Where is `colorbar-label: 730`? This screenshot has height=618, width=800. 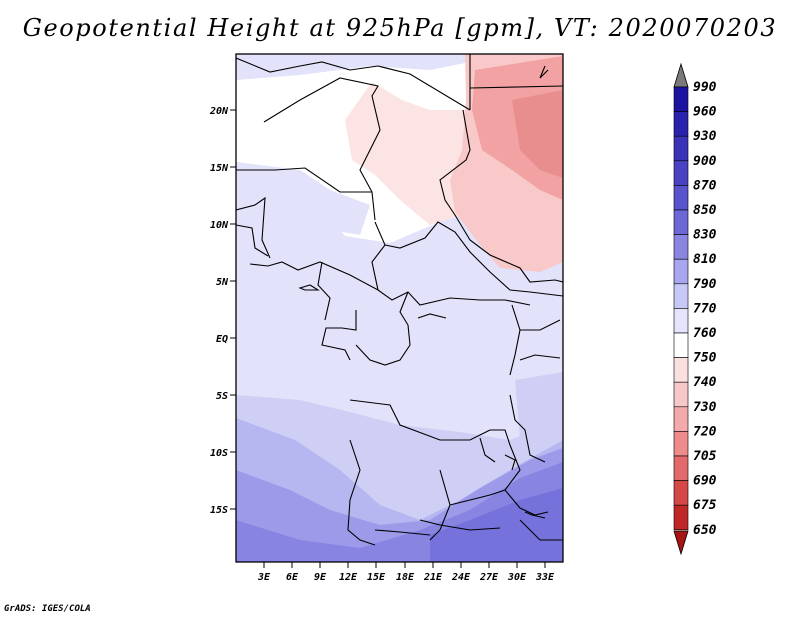
colorbar-label: 730 is located at coordinates (705, 407).